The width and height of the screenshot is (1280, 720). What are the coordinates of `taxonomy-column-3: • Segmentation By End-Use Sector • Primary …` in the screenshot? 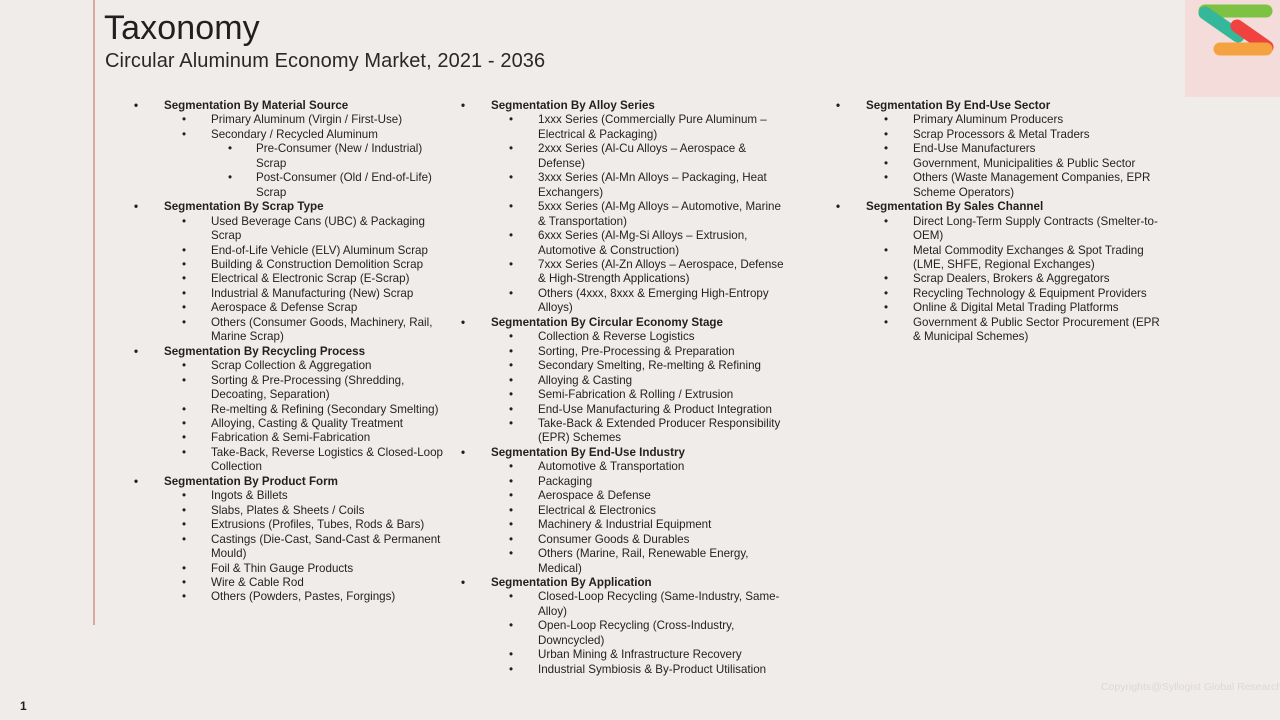 It's located at (1000, 222).